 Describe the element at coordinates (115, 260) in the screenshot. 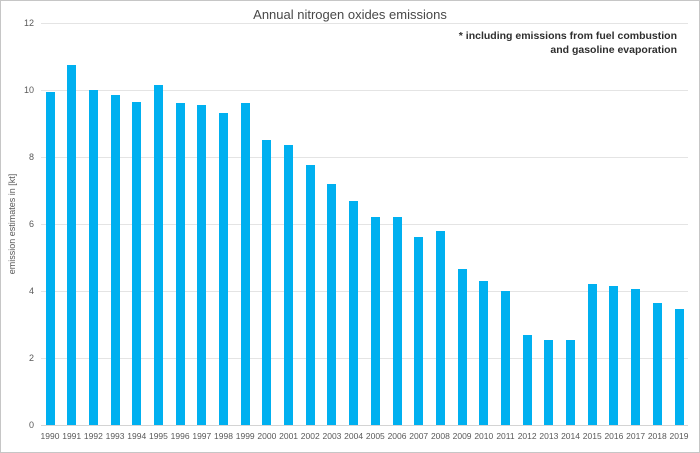

I see `bar-1993` at that location.